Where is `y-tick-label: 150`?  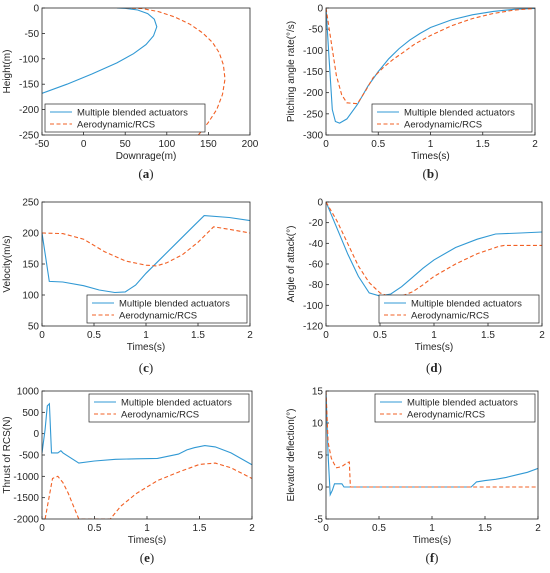 y-tick-label: 150 is located at coordinates (30, 265).